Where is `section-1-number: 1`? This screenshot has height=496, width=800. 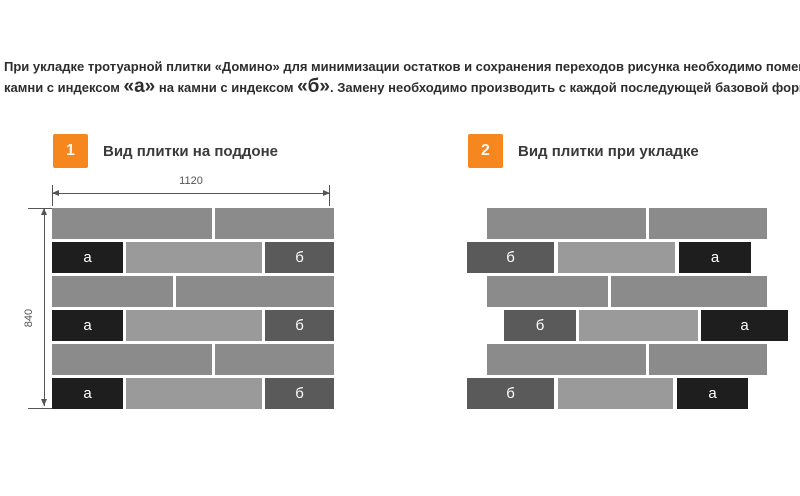 section-1-number: 1 is located at coordinates (70, 150).